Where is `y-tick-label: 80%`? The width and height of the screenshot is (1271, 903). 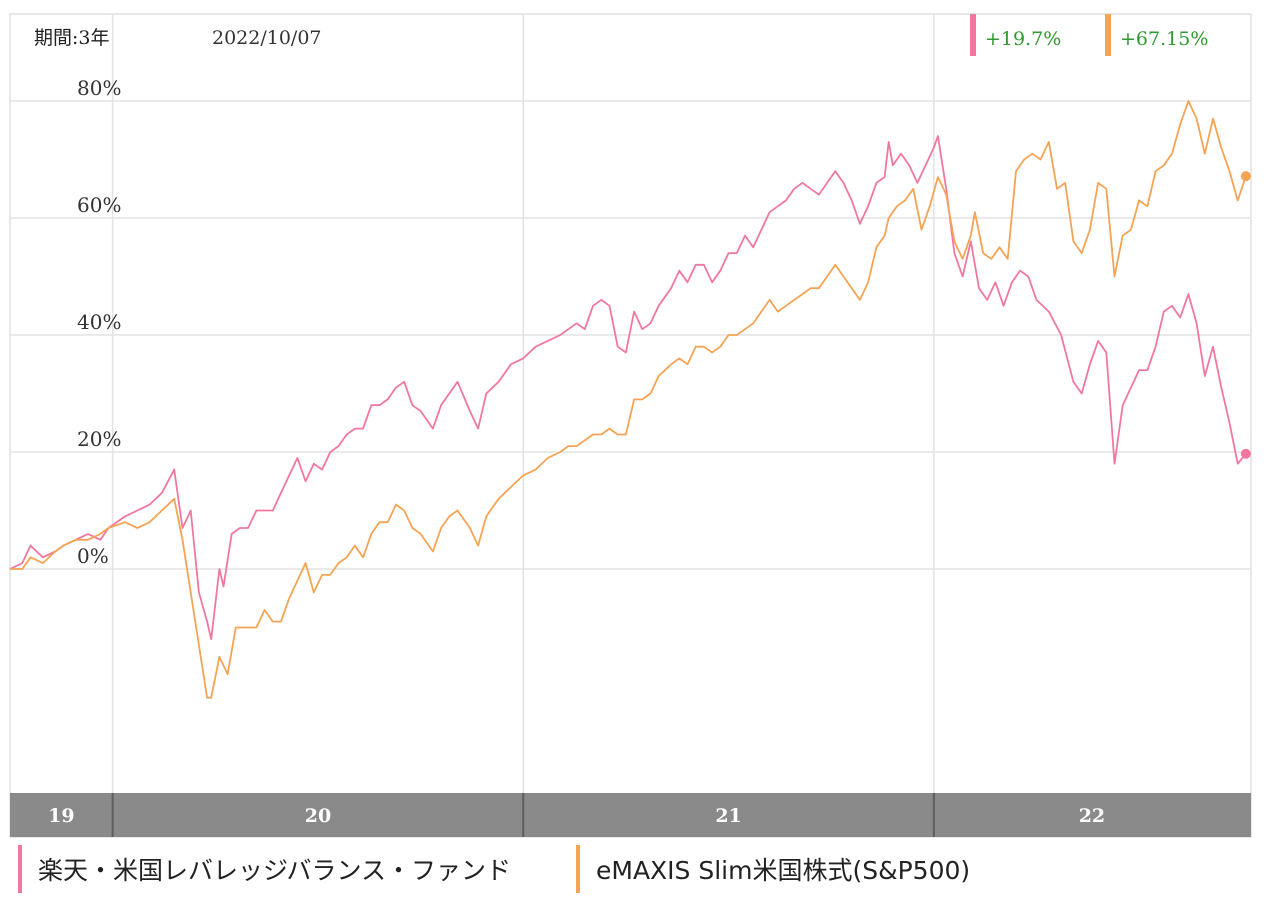
y-tick-label: 80% is located at coordinates (99, 88).